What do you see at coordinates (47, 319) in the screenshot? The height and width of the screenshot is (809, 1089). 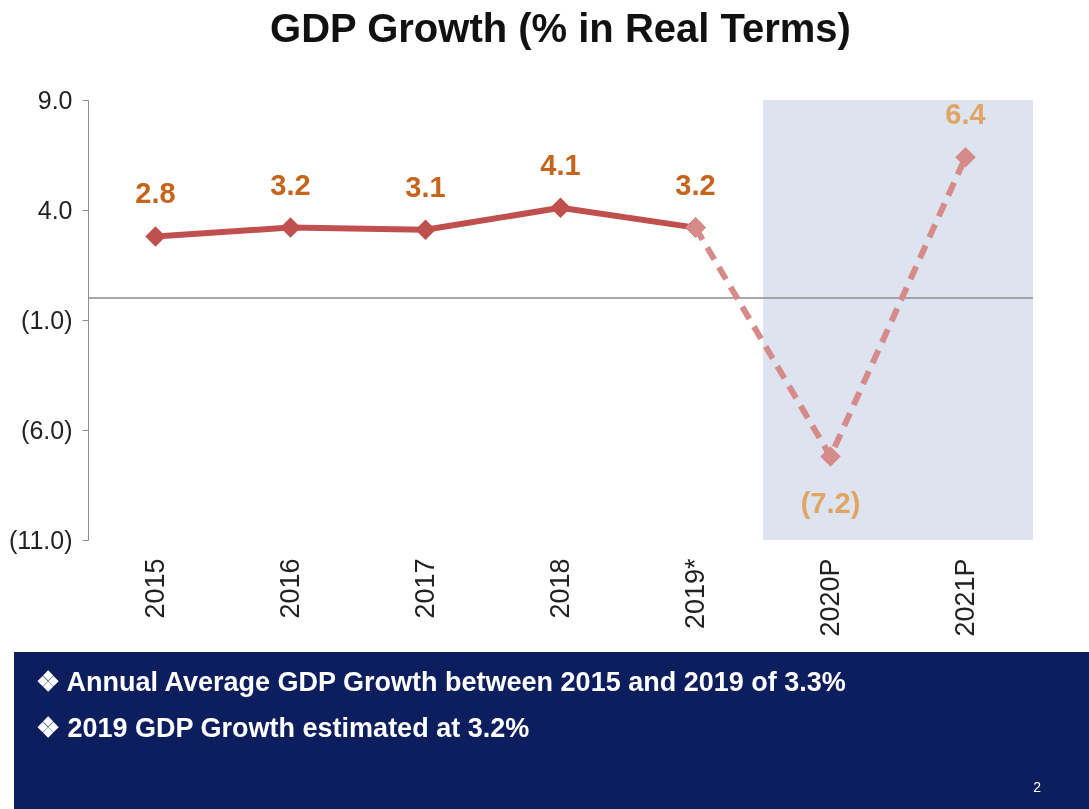 I see `y-tick-label: (1.0)` at bounding box center [47, 319].